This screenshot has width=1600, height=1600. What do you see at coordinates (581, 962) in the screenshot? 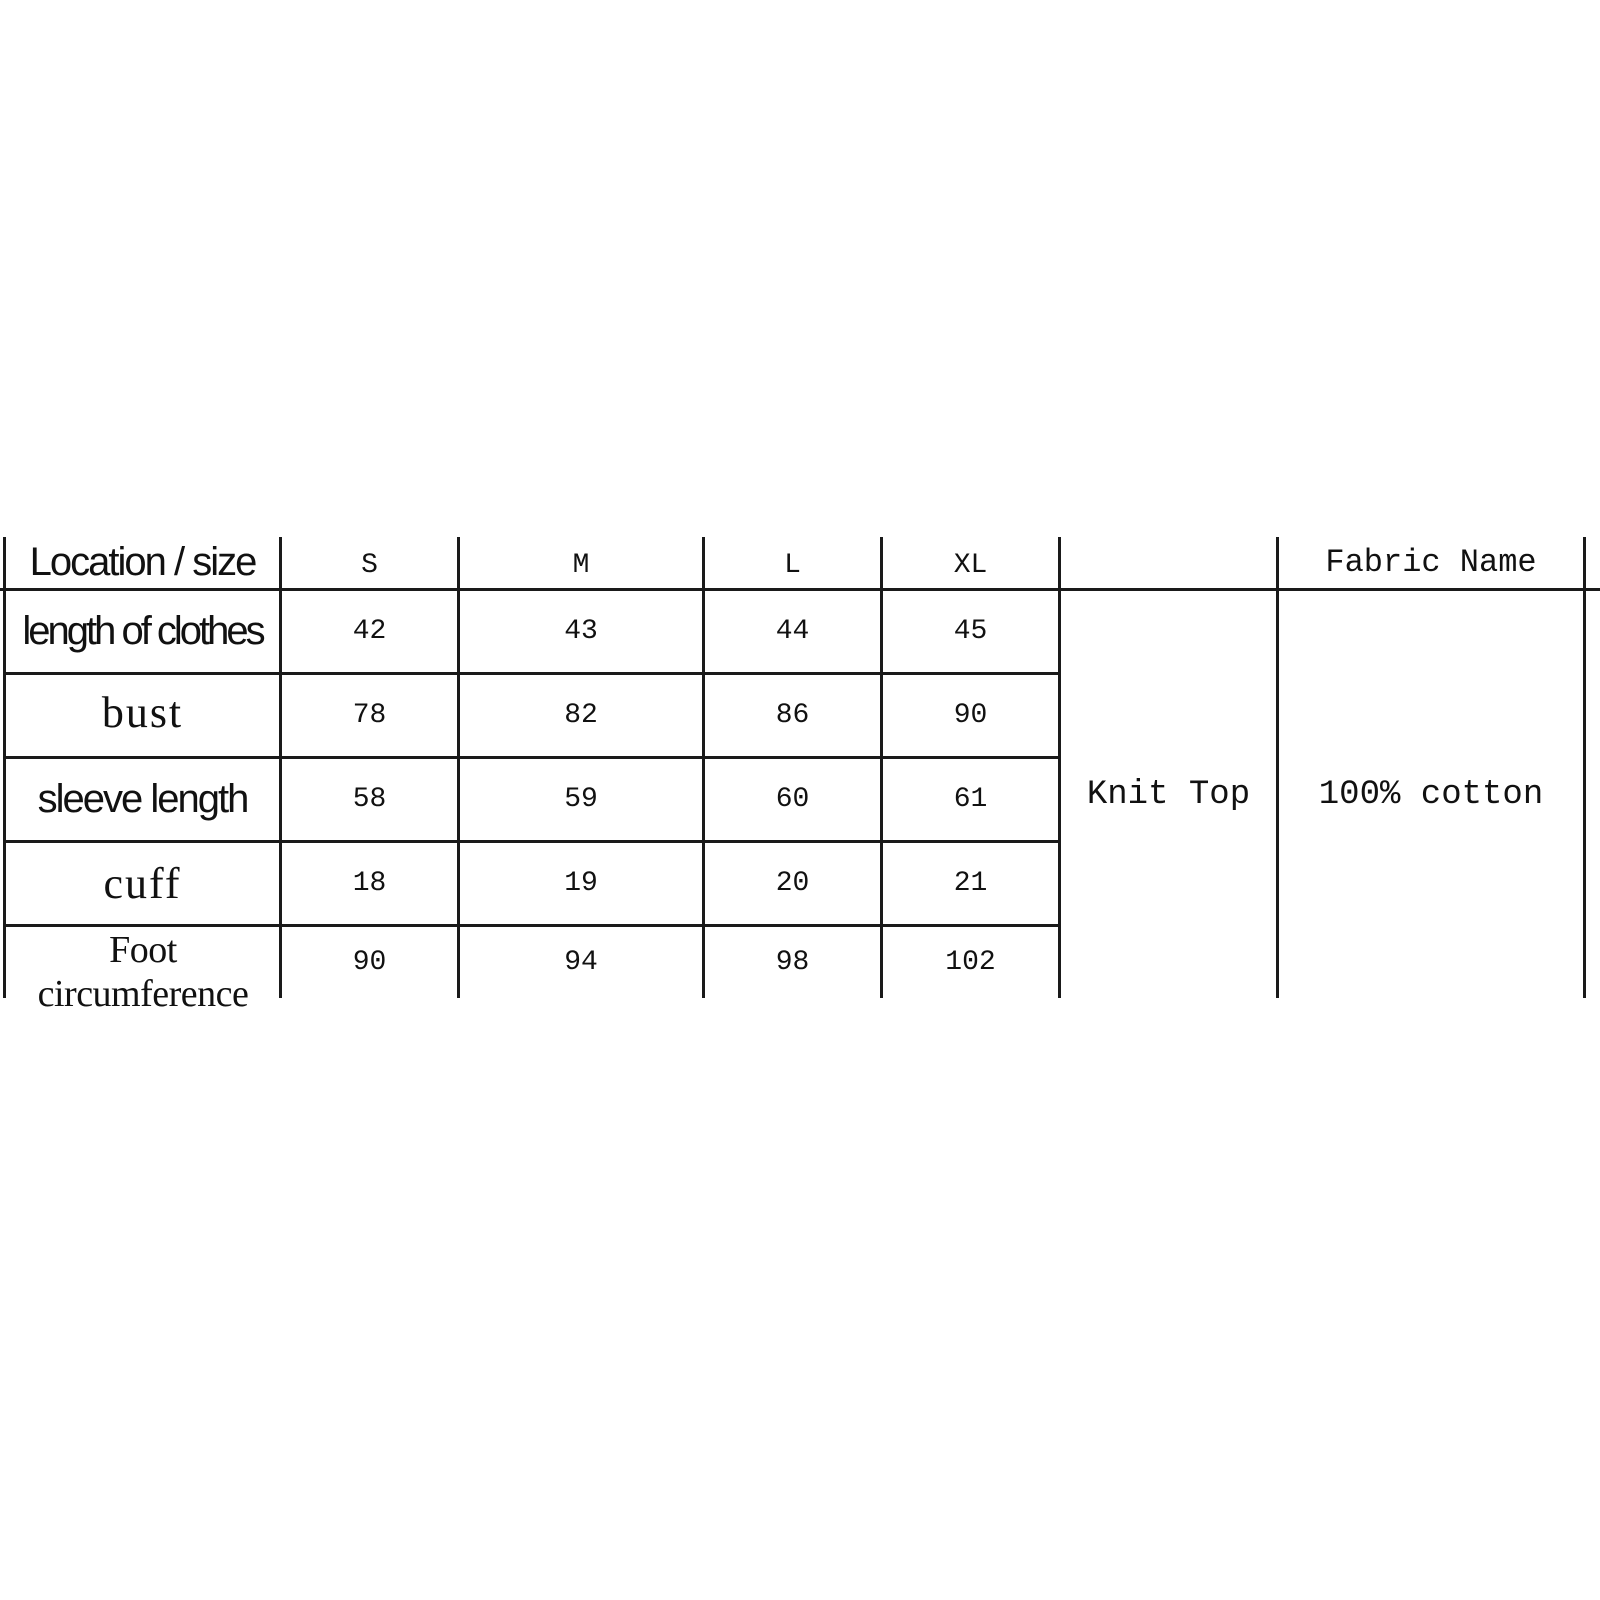
I see `cell-value: 94` at bounding box center [581, 962].